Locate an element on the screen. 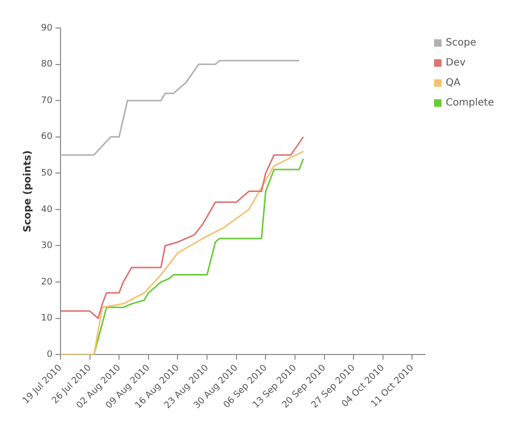 The height and width of the screenshot is (422, 522). y-tick-label: 60 is located at coordinates (47, 137).